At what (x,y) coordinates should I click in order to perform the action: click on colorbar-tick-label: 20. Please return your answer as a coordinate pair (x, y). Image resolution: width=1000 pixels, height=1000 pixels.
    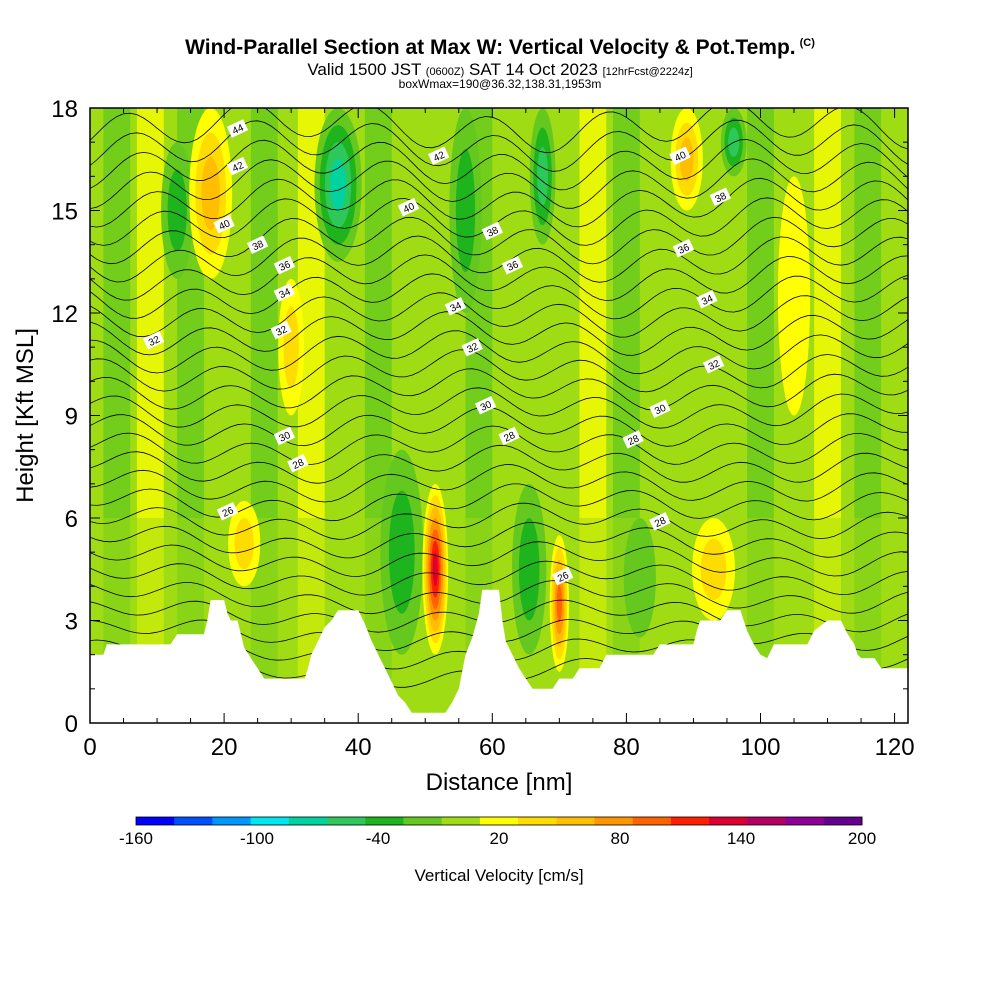
    Looking at the image, I should click on (499, 838).